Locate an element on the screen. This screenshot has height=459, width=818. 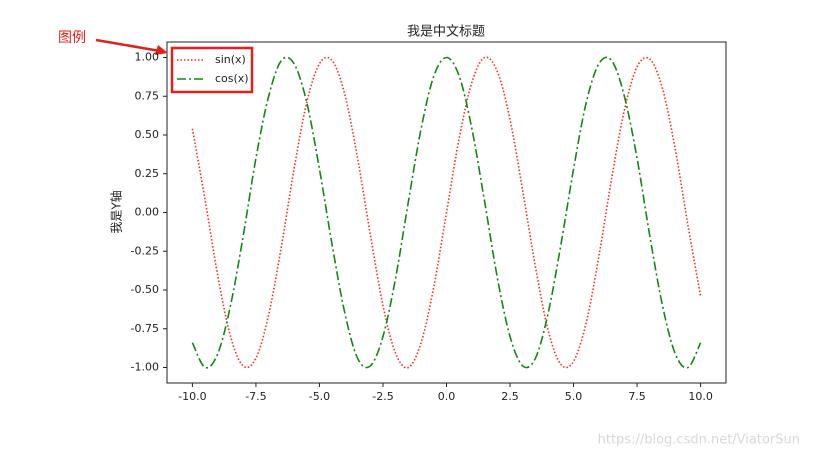
x-tick-label: -7.5 is located at coordinates (255, 396).